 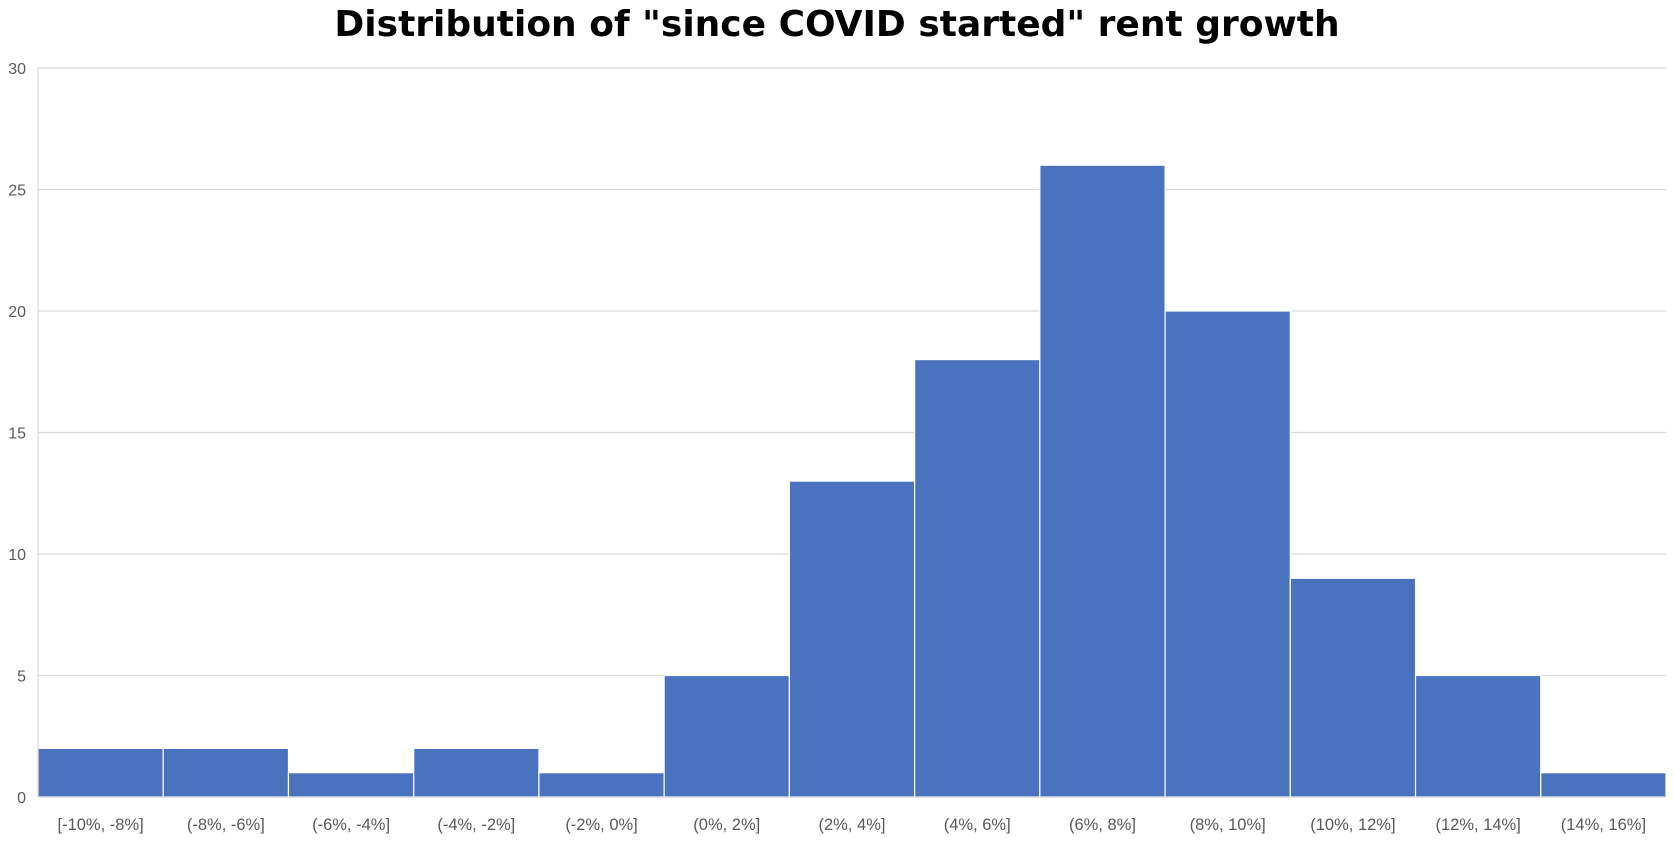 I want to click on x-tick-label-2: (-6%, -4%], so click(x=351, y=825).